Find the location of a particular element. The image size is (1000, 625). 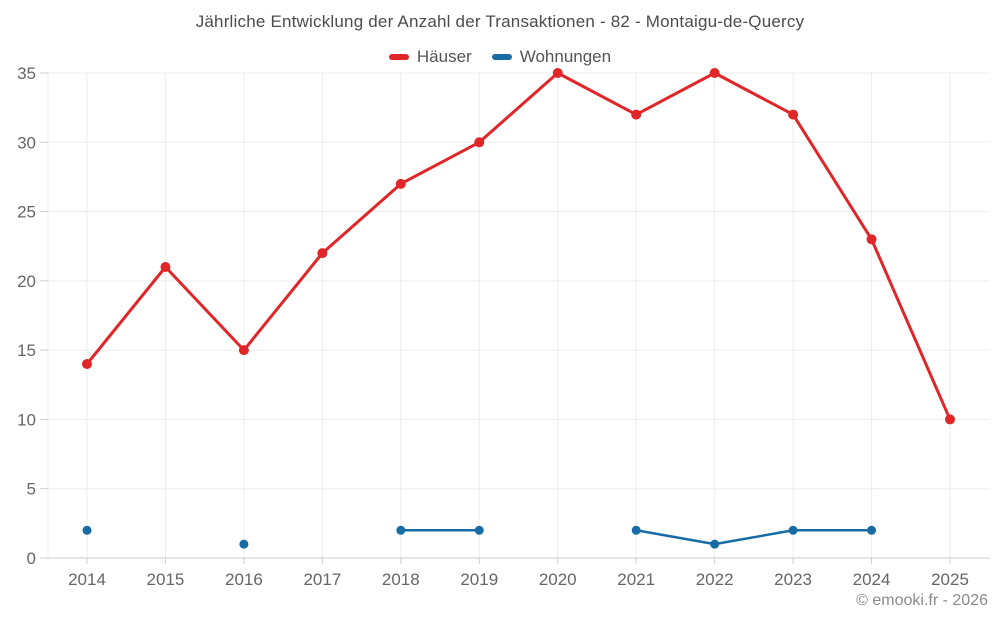

x-tick-label: 2017 is located at coordinates (322, 579).